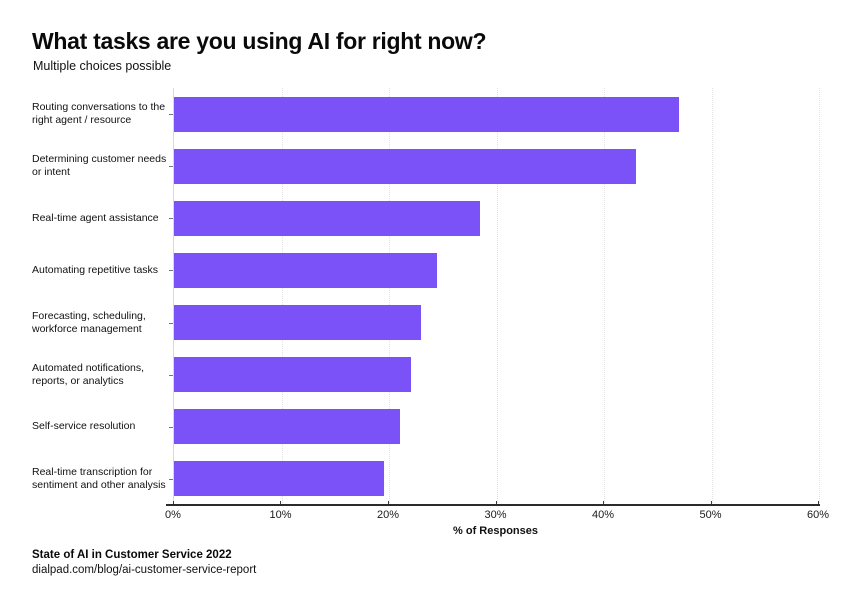 Image resolution: width=850 pixels, height=607 pixels. Describe the element at coordinates (173, 515) in the screenshot. I see `x-tick-label-0: 0%` at that location.